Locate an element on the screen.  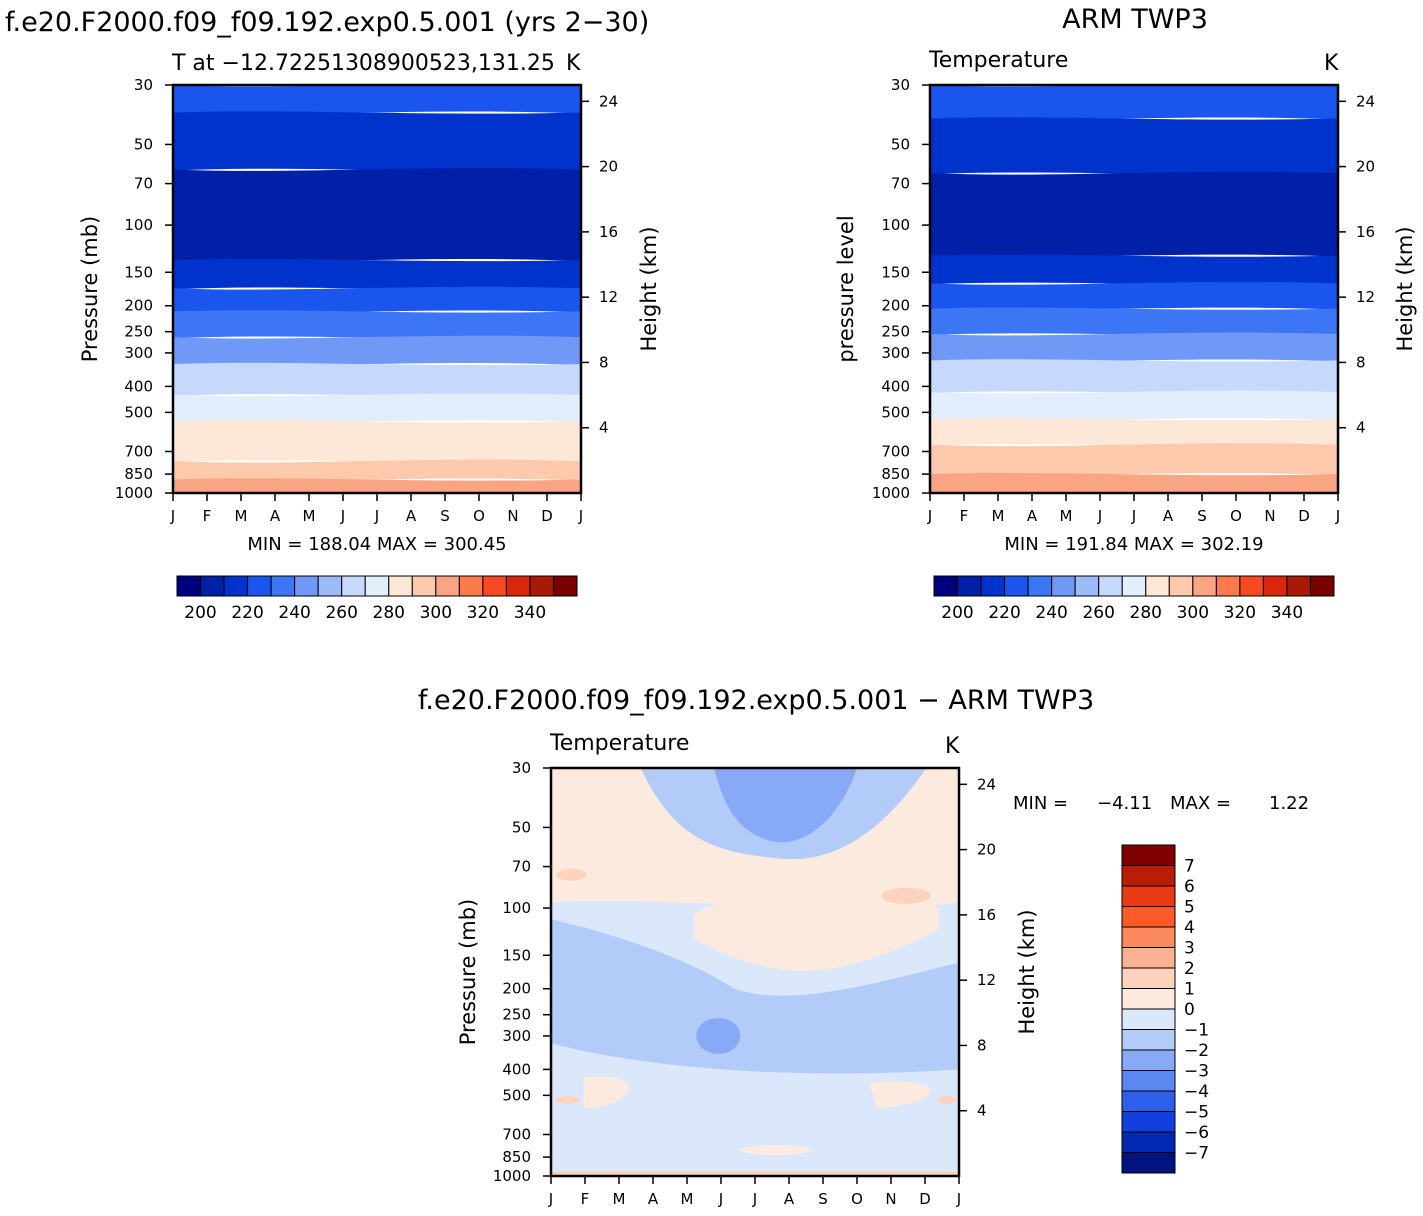
diff-band-lower-light-right is located at coordinates (900, 1095).